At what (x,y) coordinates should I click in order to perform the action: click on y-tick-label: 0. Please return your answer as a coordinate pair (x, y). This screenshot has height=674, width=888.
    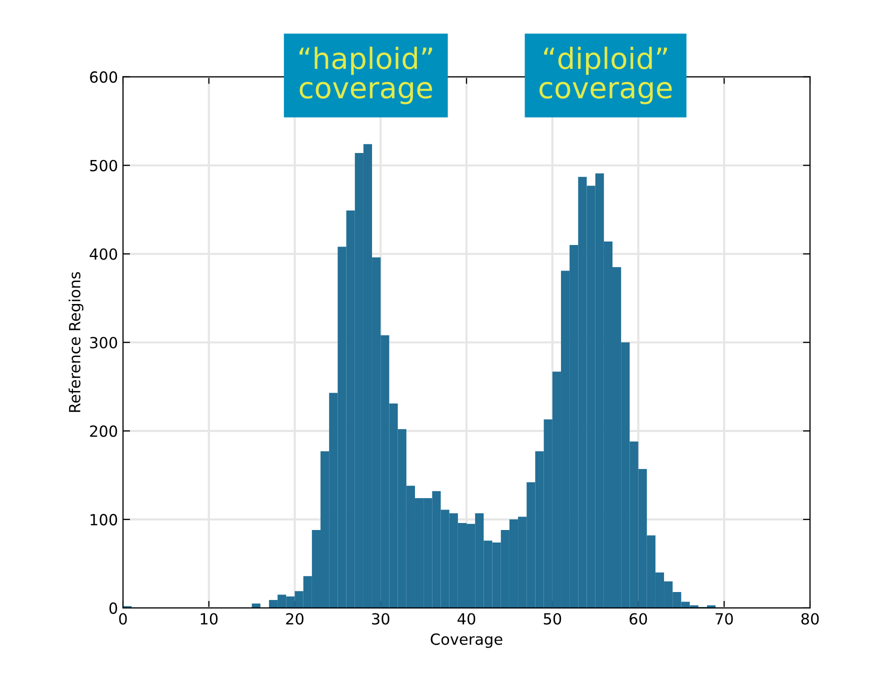
    Looking at the image, I should click on (113, 608).